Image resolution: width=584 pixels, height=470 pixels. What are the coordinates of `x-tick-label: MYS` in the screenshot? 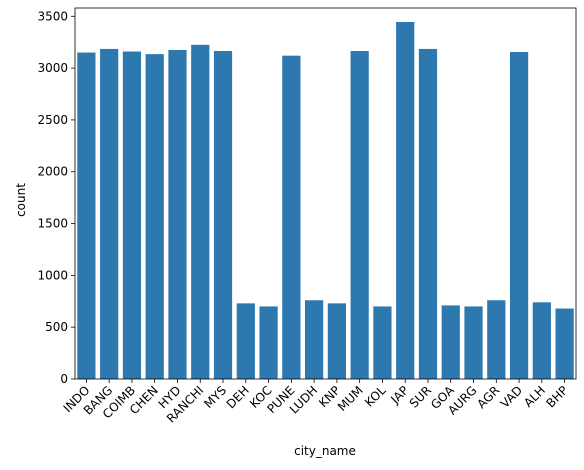 It's located at (215, 397).